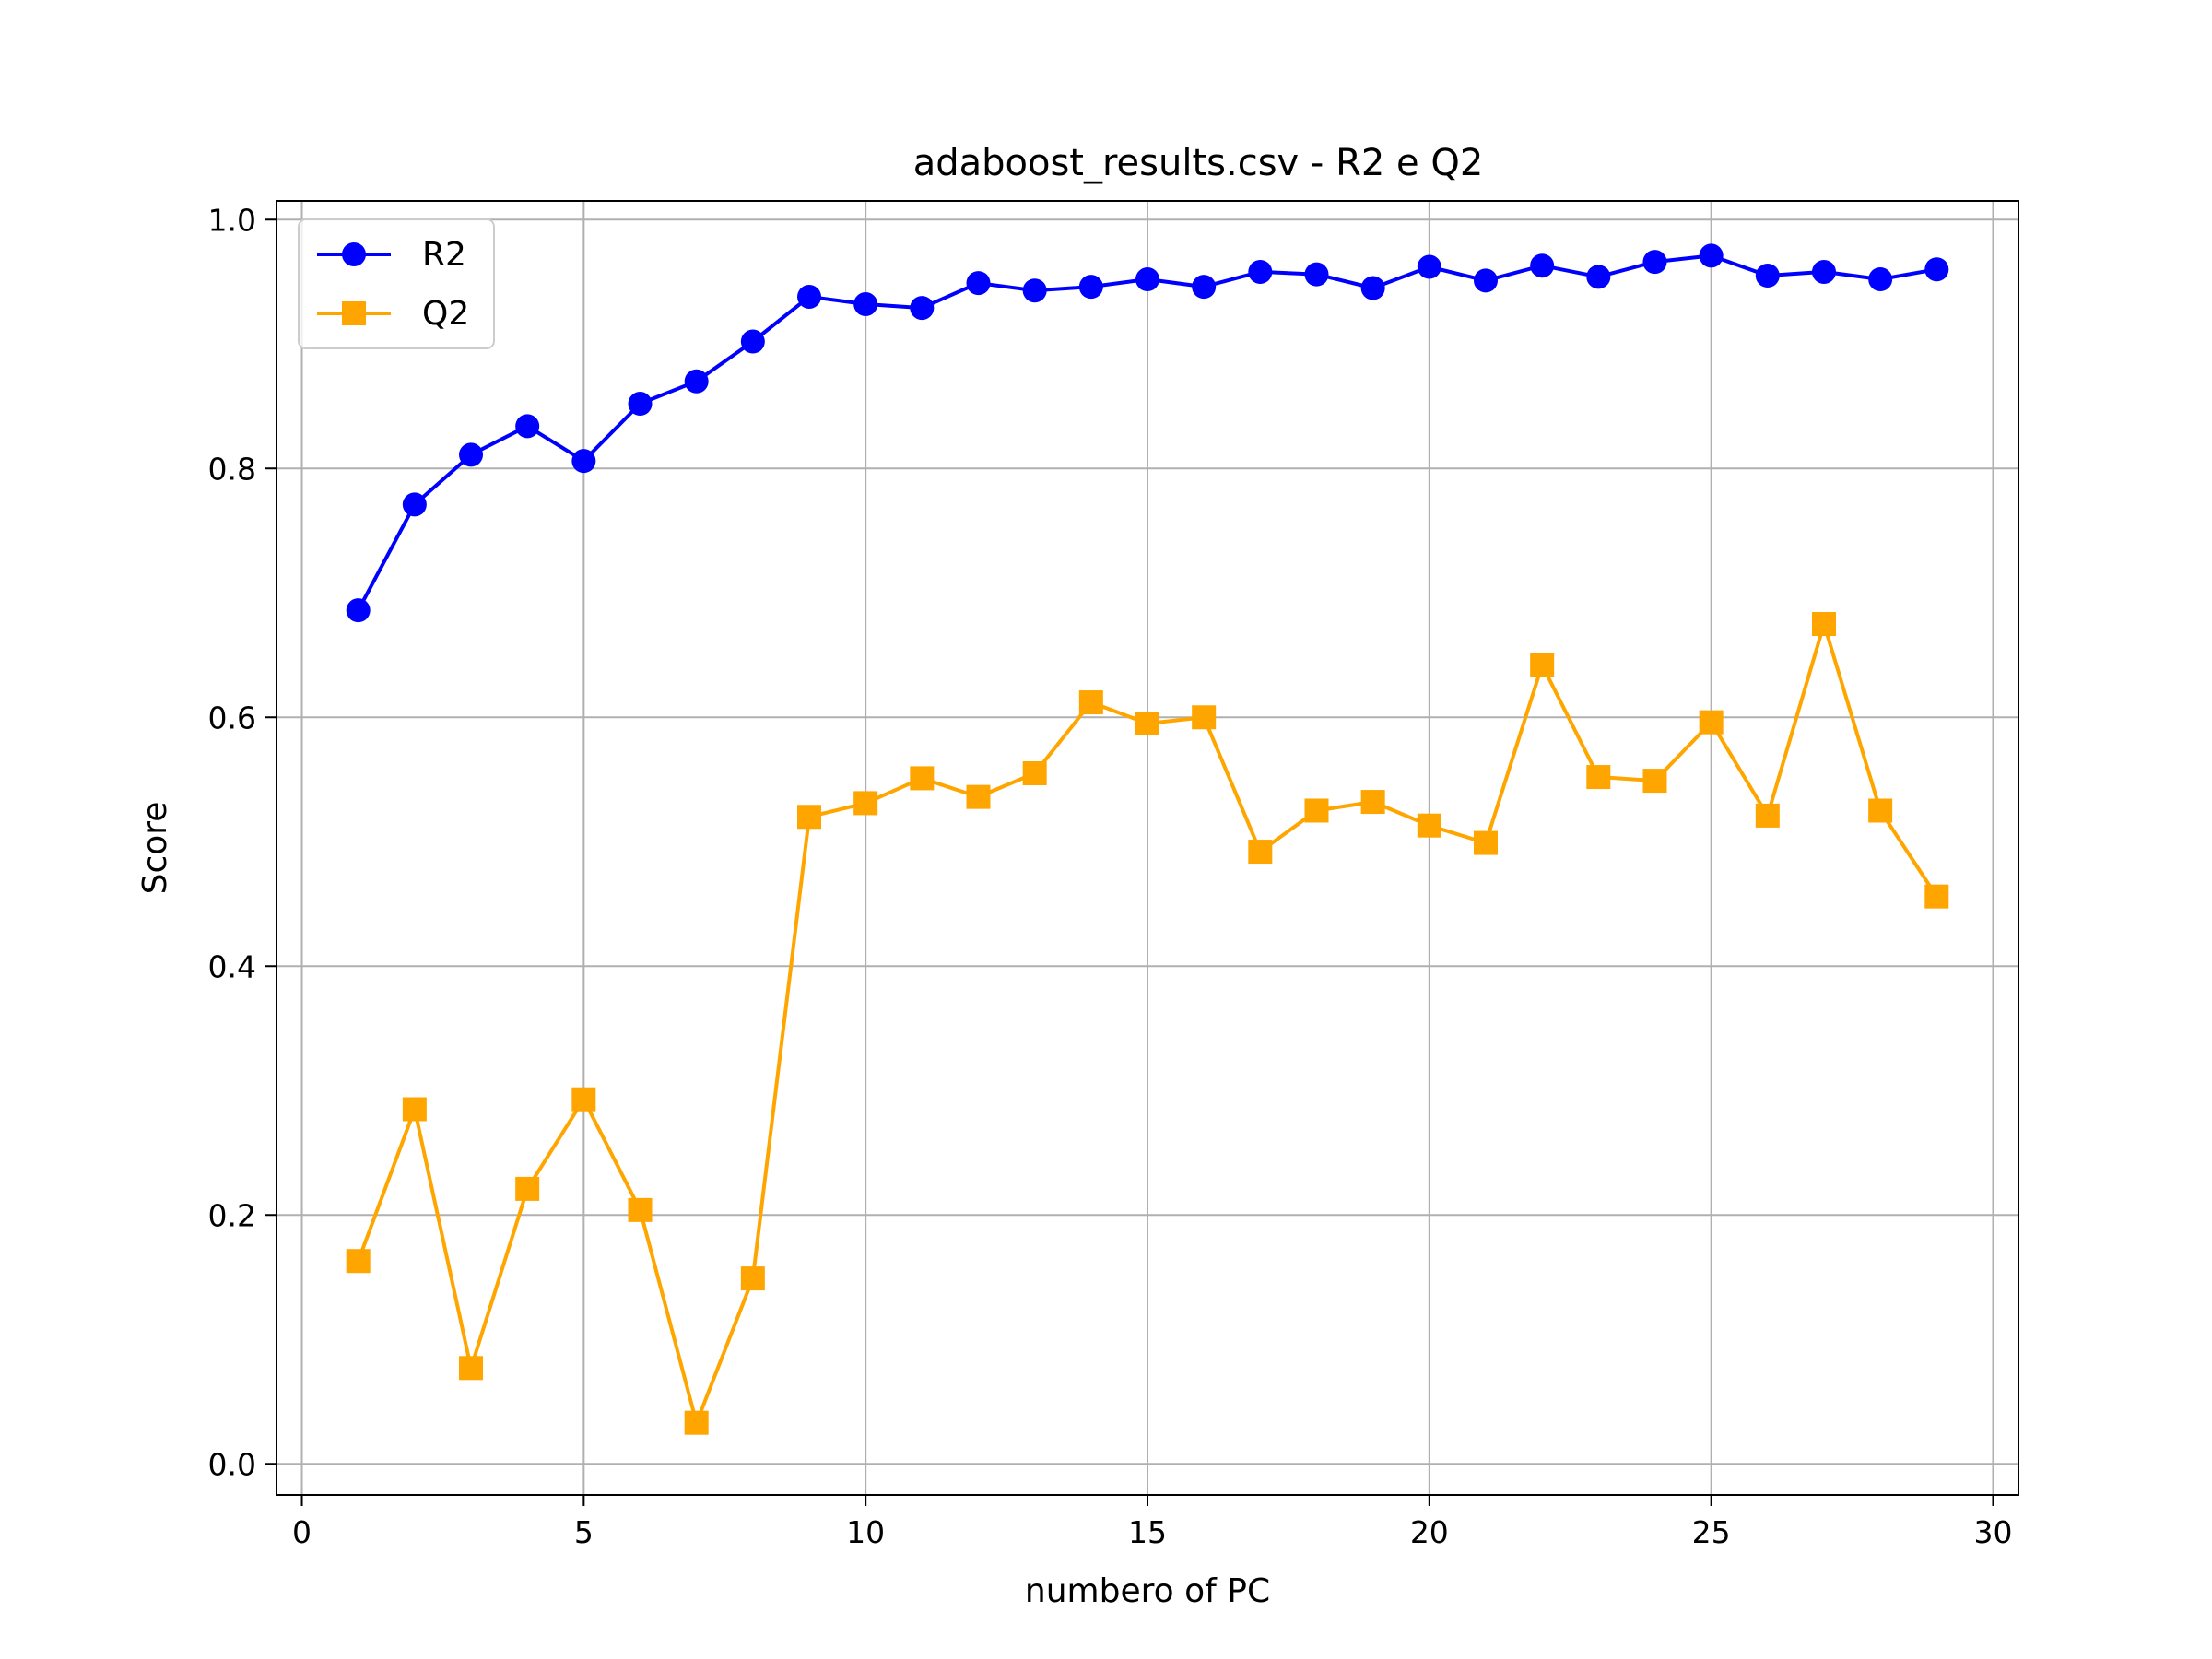 The image size is (2212, 1659). I want to click on y-axis-label: Score, so click(155, 848).